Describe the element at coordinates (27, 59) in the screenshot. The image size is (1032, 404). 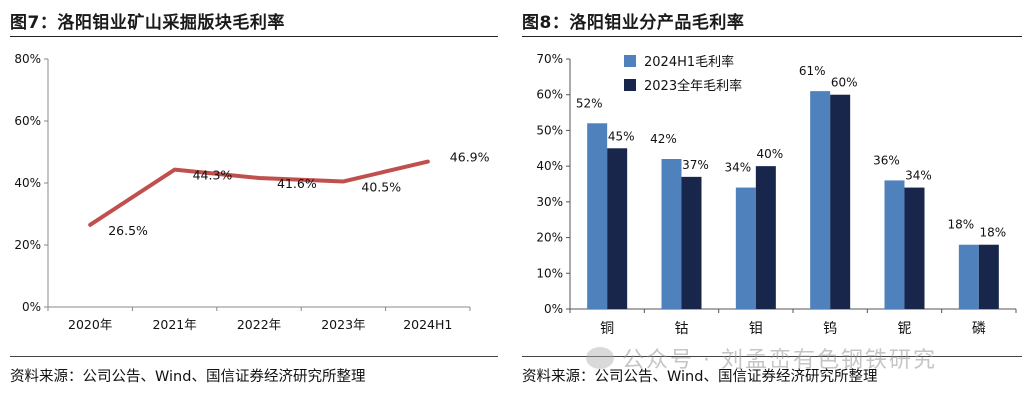
I see `y-tick-label: 80%` at that location.